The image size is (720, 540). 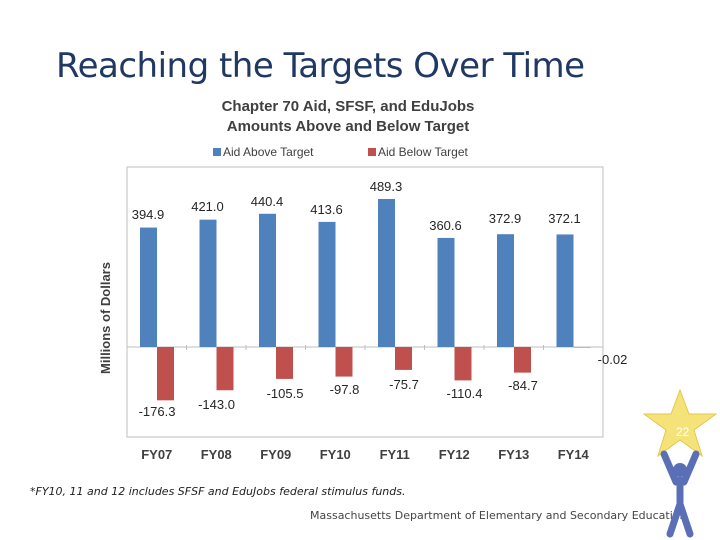 What do you see at coordinates (372, 152) in the screenshot?
I see `legend-swatch-below` at bounding box center [372, 152].